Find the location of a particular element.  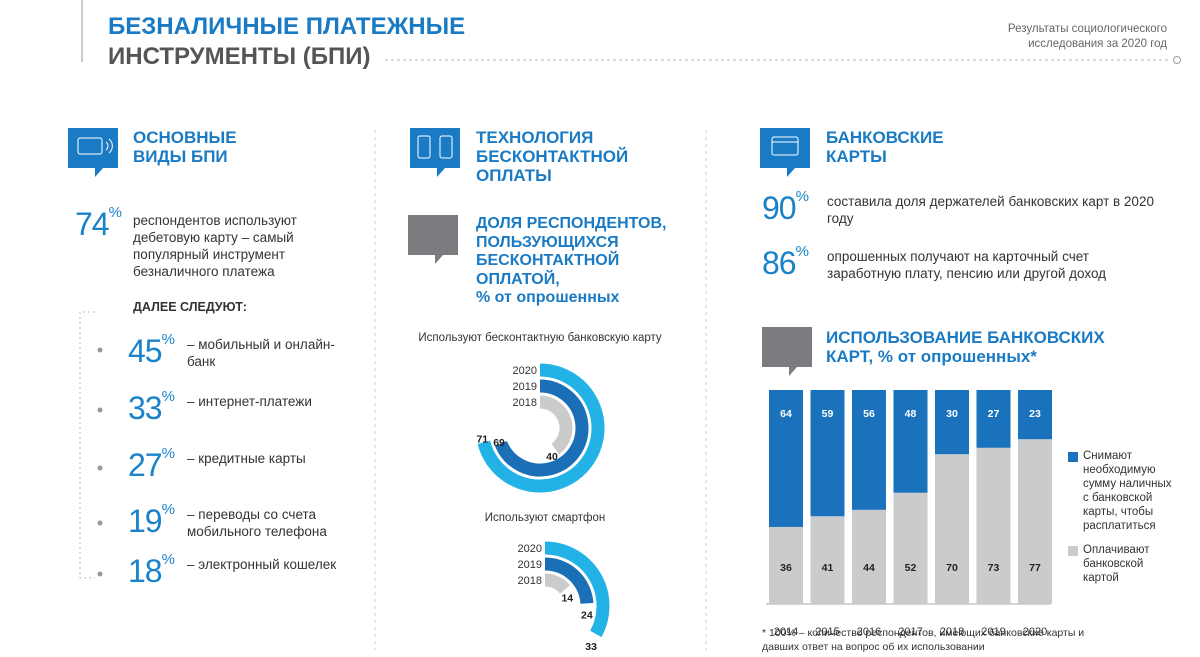

bullets is located at coordinates (100, 462).